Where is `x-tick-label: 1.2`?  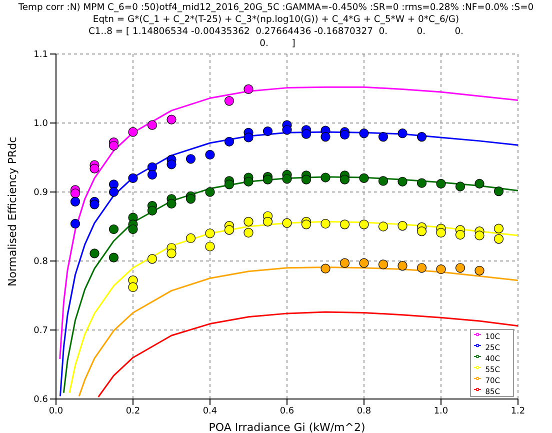
x-tick-label: 1.2 is located at coordinates (518, 411).